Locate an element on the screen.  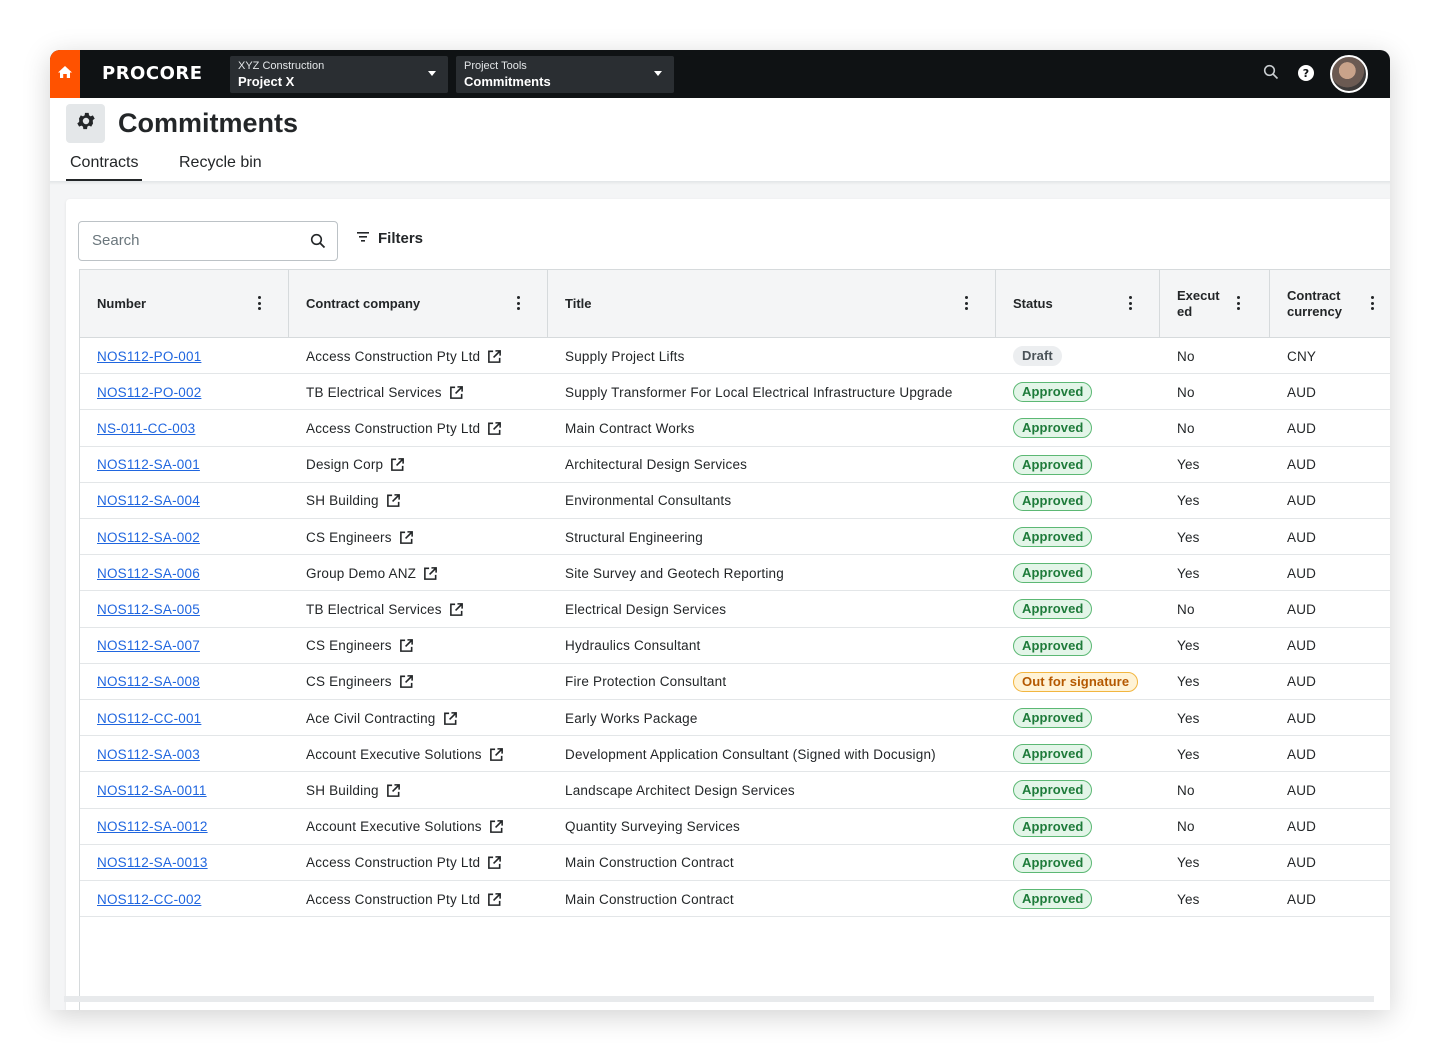
search-box is located at coordinates (208, 241).